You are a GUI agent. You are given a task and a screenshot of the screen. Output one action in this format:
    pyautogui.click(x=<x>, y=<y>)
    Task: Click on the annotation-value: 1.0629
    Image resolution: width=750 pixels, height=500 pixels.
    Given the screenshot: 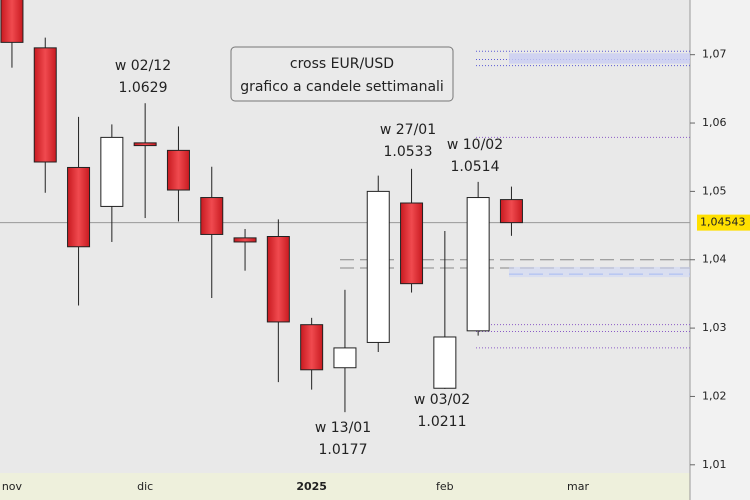 What is the action you would take?
    pyautogui.click(x=143, y=88)
    